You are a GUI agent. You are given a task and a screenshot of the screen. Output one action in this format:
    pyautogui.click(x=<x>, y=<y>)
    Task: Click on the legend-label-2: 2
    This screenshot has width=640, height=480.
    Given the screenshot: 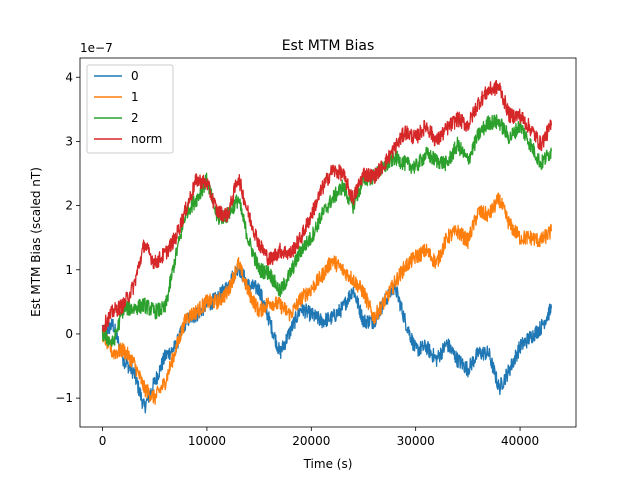 What is the action you would take?
    pyautogui.click(x=135, y=118)
    